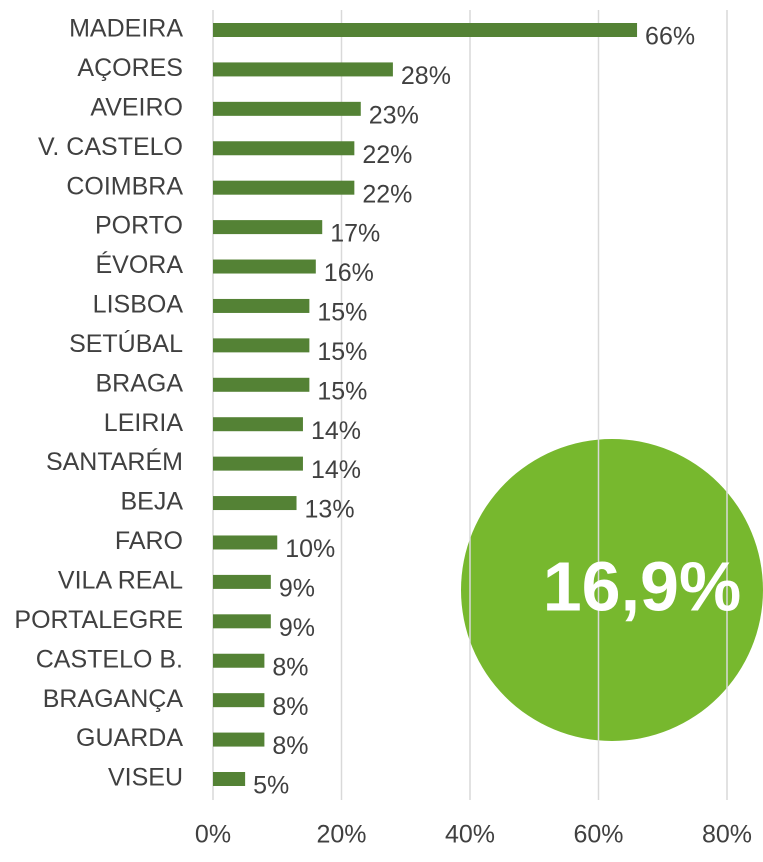 The height and width of the screenshot is (862, 763). I want to click on y-tick-label: LEIRIA, so click(144, 423).